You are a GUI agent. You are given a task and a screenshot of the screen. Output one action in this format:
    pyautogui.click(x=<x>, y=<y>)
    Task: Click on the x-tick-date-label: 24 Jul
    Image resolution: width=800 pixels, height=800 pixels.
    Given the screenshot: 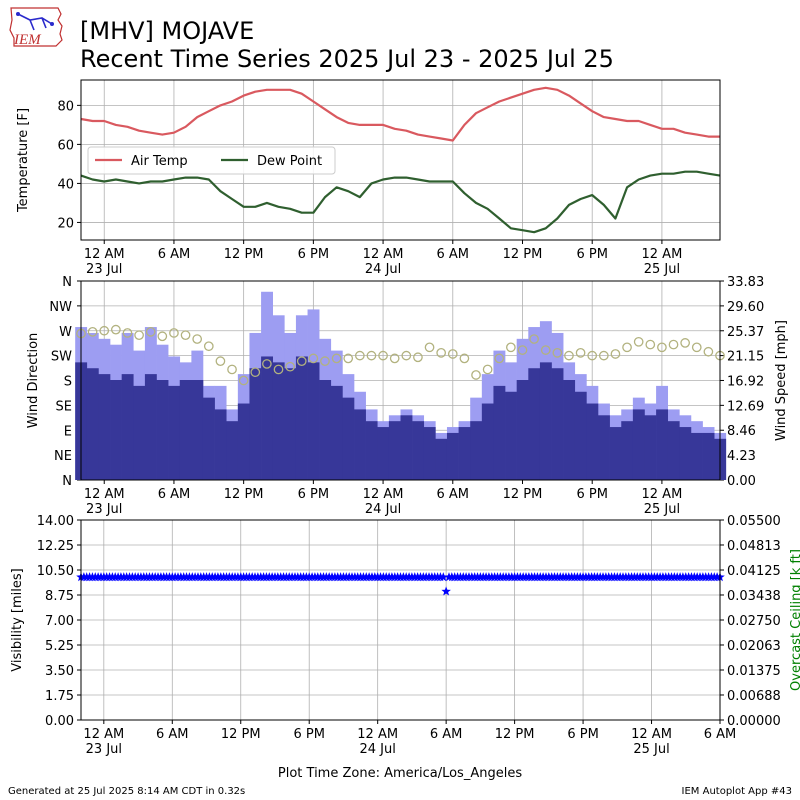 What is the action you would take?
    pyautogui.click(x=383, y=269)
    